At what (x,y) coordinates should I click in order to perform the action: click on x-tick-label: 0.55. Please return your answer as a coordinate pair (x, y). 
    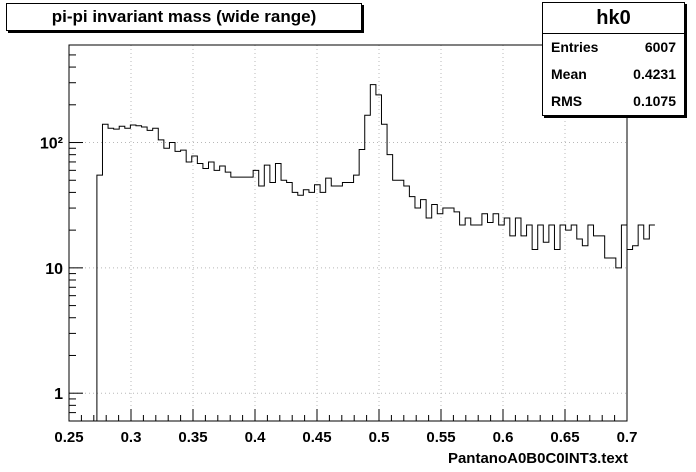
    Looking at the image, I should click on (440, 437).